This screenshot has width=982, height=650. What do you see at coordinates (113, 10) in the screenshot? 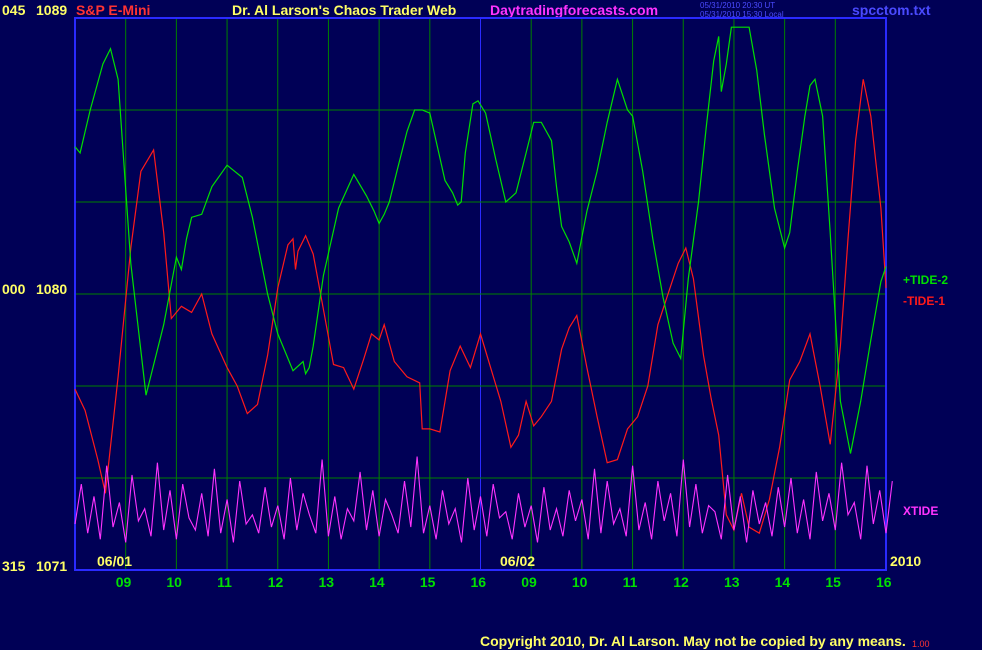
I see `instrument-label: S&P E-Mini` at bounding box center [113, 10].